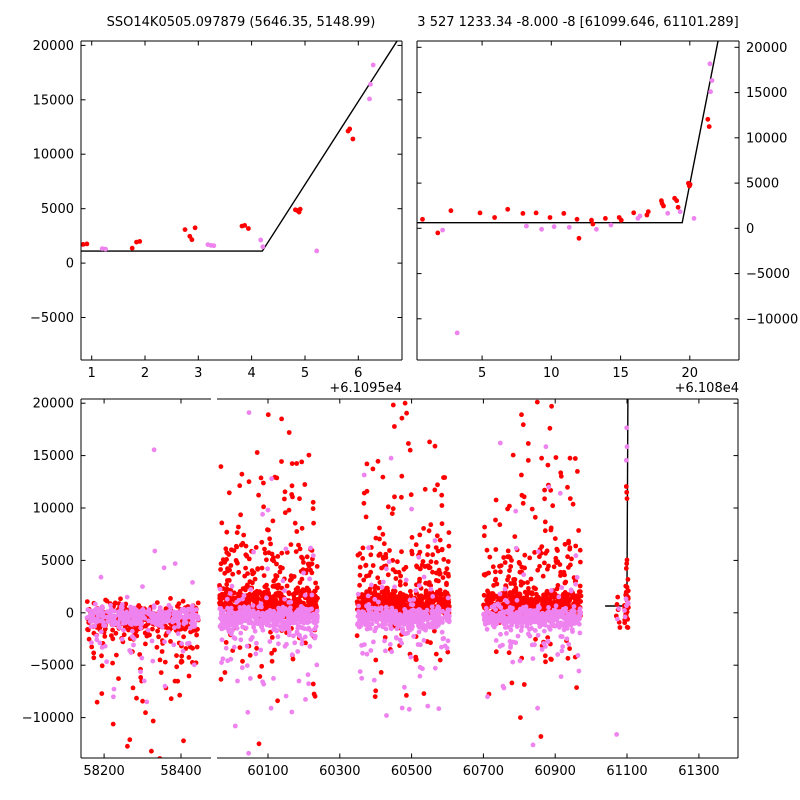 Image resolution: width=800 pixels, height=800 pixels. Describe the element at coordinates (339, 771) in the screenshot. I see `x-tick-label: 60300` at that location.